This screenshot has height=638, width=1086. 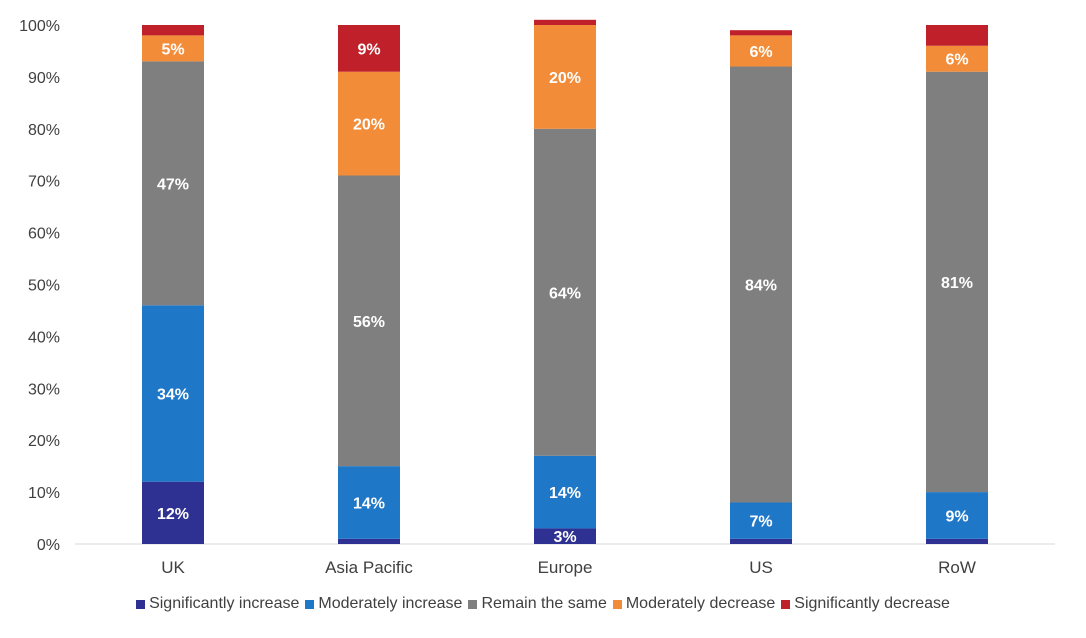 I want to click on x-tick-label: UK, so click(x=173, y=567).